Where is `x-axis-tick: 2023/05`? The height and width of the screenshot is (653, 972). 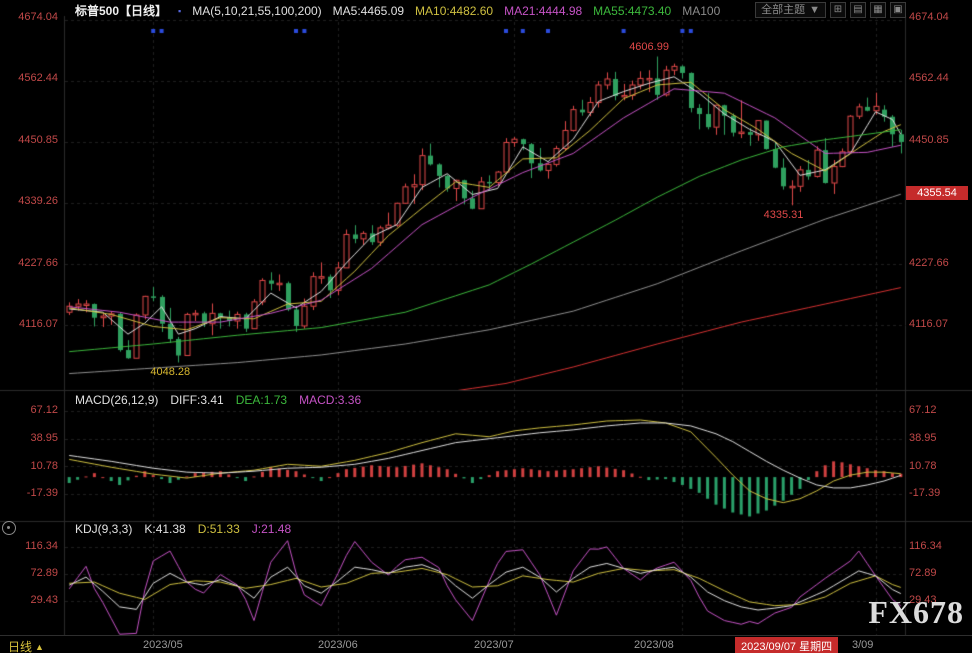
x-axis-tick: 2023/05 is located at coordinates (163, 645).